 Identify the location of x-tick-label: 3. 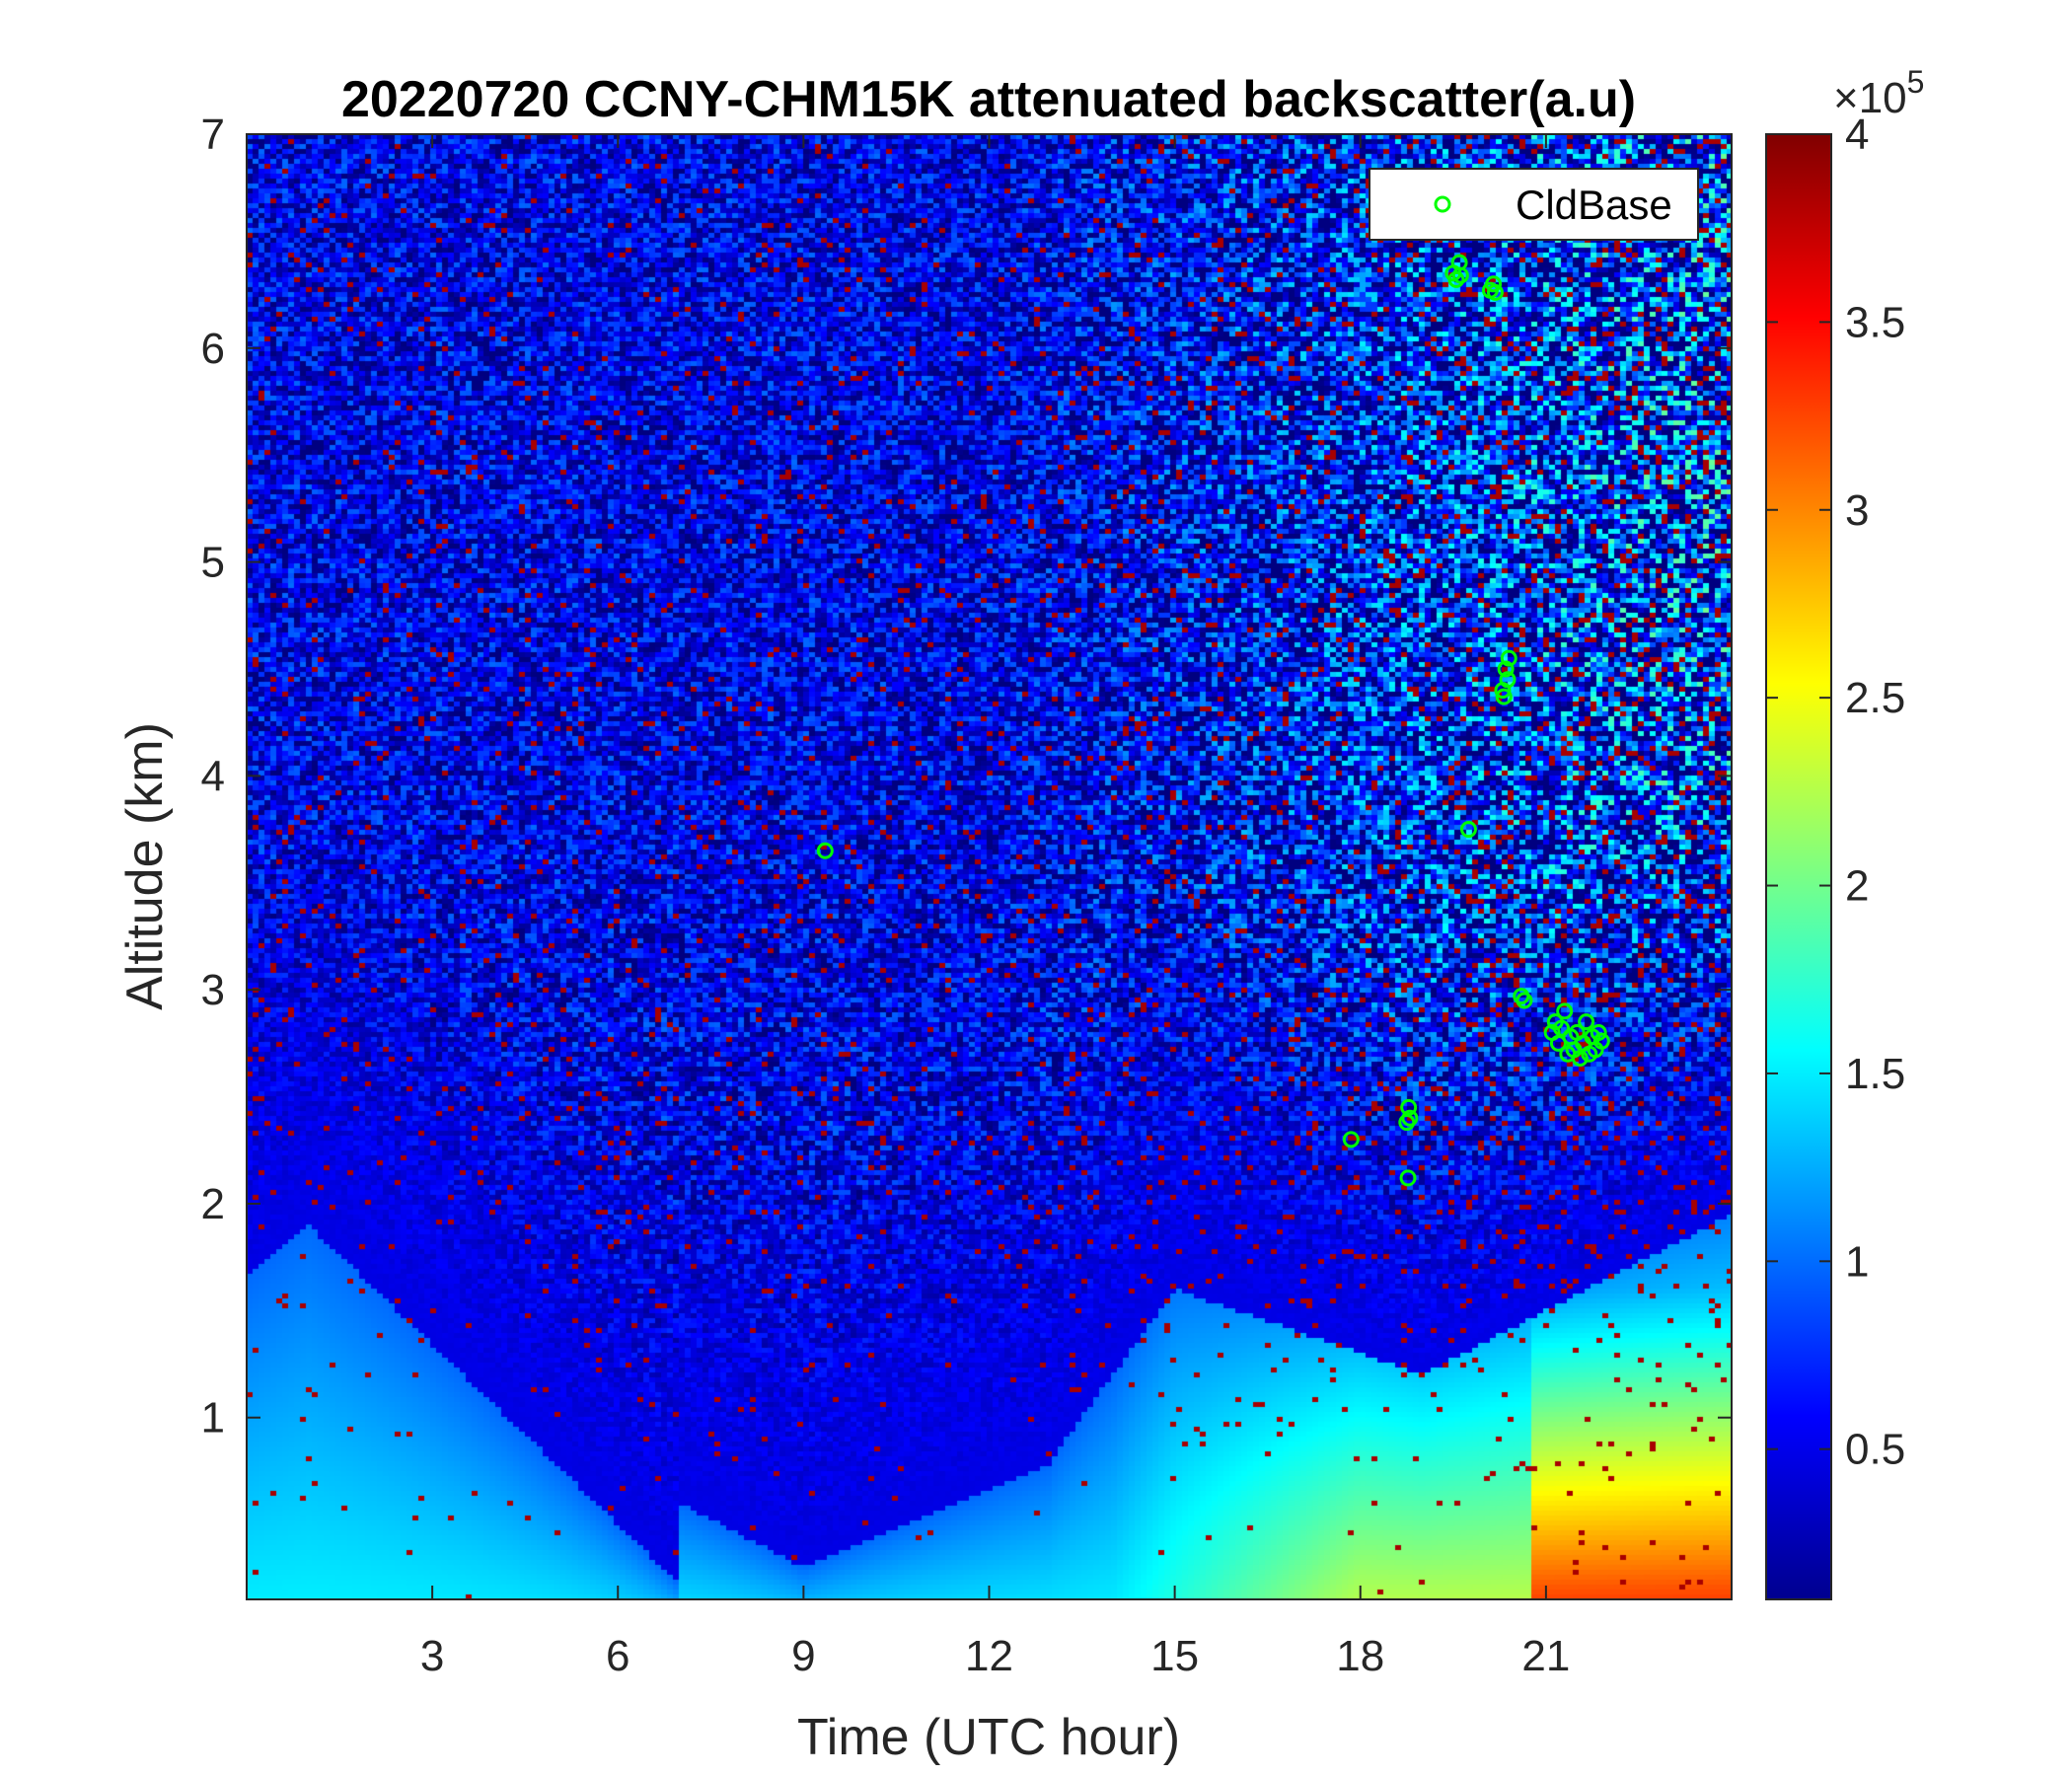
(432, 1656).